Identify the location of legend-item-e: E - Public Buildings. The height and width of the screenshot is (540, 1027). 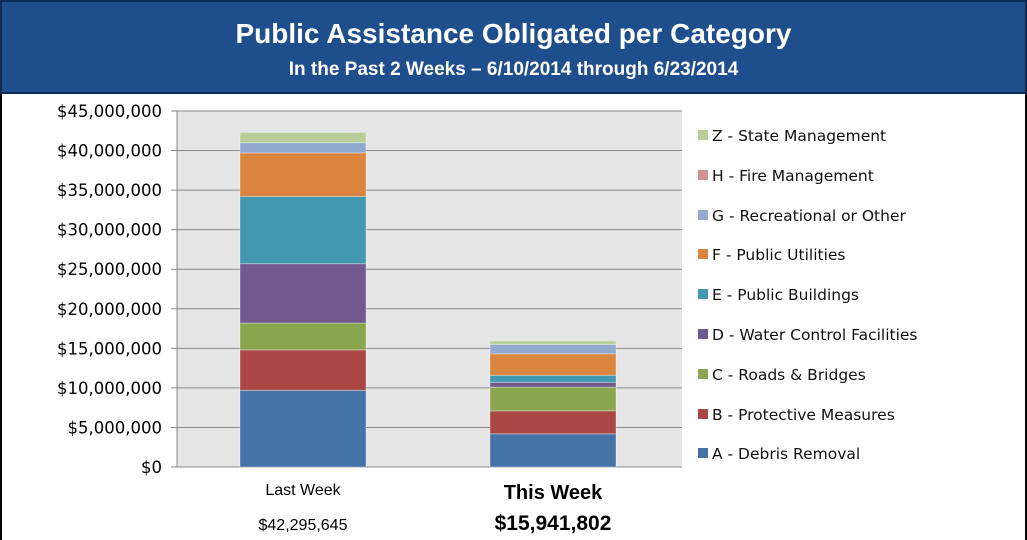
(808, 295).